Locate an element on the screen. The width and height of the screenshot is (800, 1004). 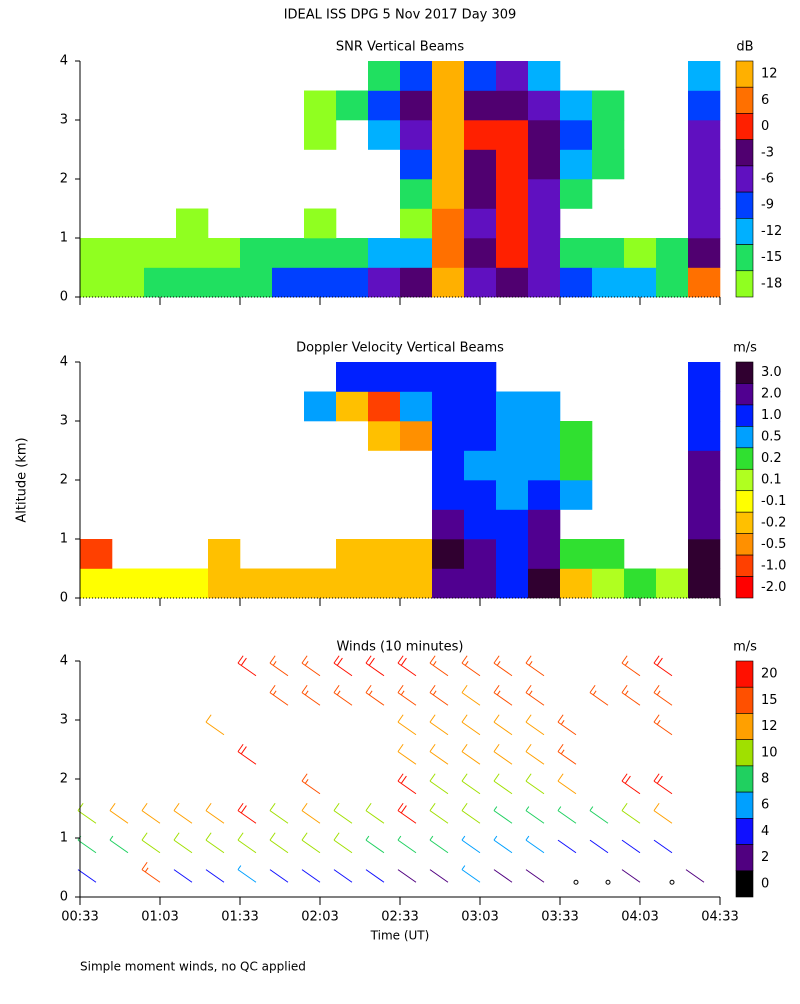
colorbar-label: m/s is located at coordinates (745, 647).